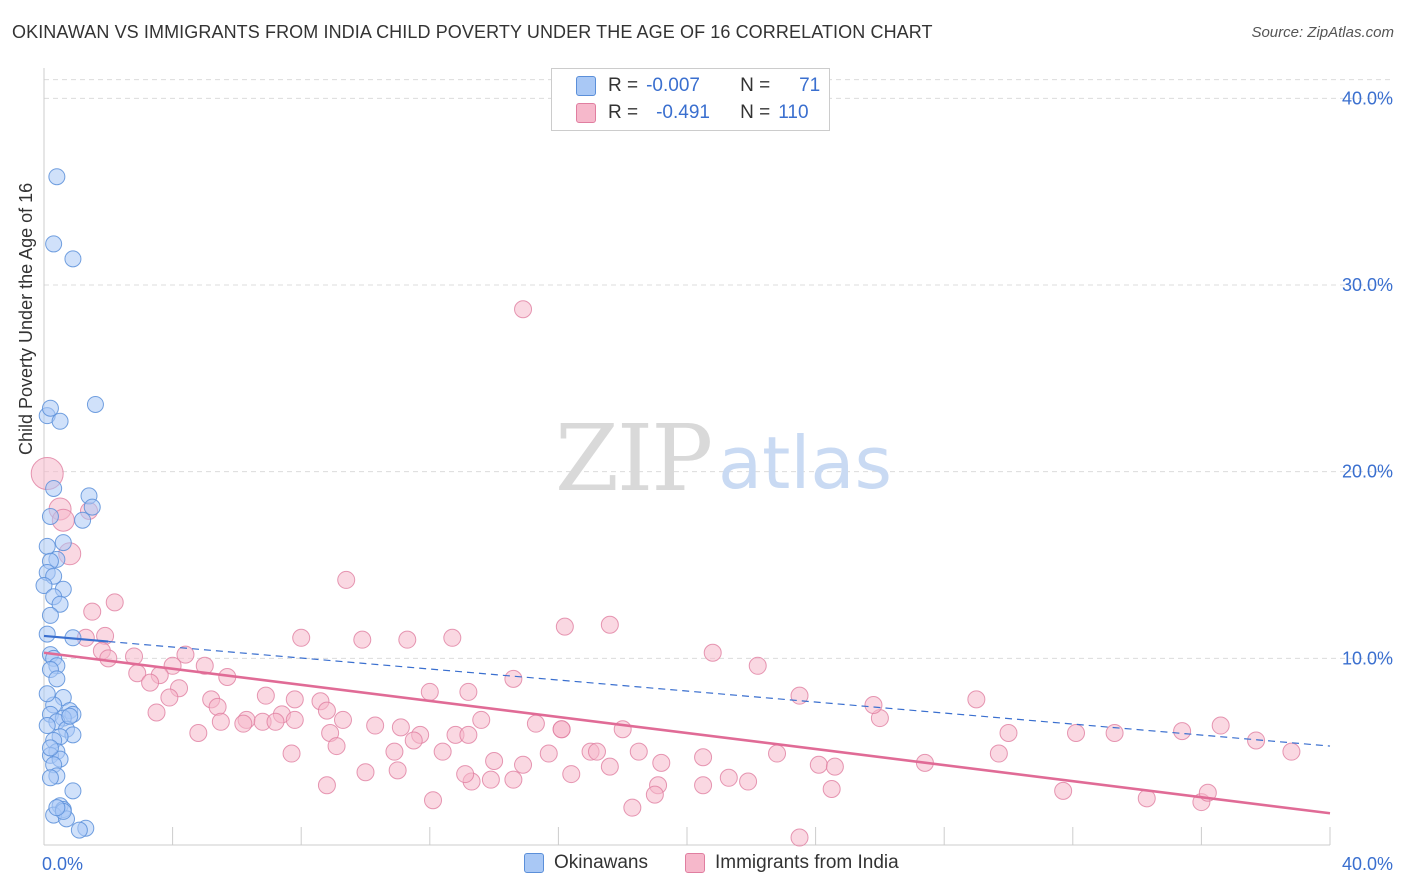 The height and width of the screenshot is (892, 1406). What do you see at coordinates (601, 862) in the screenshot?
I see `series-legend-label: Okinawans` at bounding box center [601, 862].